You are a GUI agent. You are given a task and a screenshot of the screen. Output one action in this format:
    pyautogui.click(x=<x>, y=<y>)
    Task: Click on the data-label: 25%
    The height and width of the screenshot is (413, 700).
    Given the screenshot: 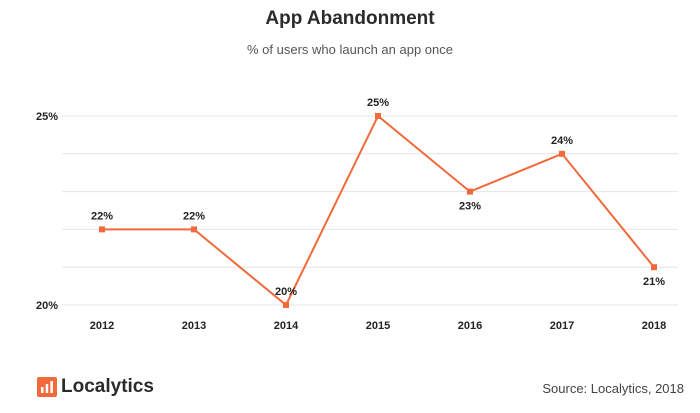 What is the action you would take?
    pyautogui.click(x=378, y=103)
    